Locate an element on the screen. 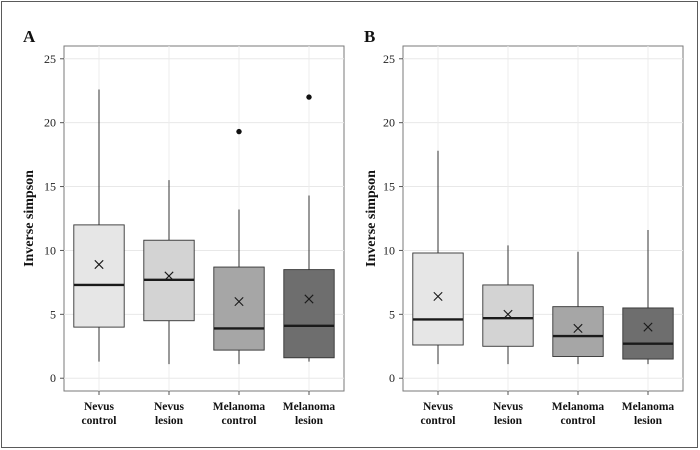 This screenshot has width=700, height=450. panel-letter: A is located at coordinates (29, 36).